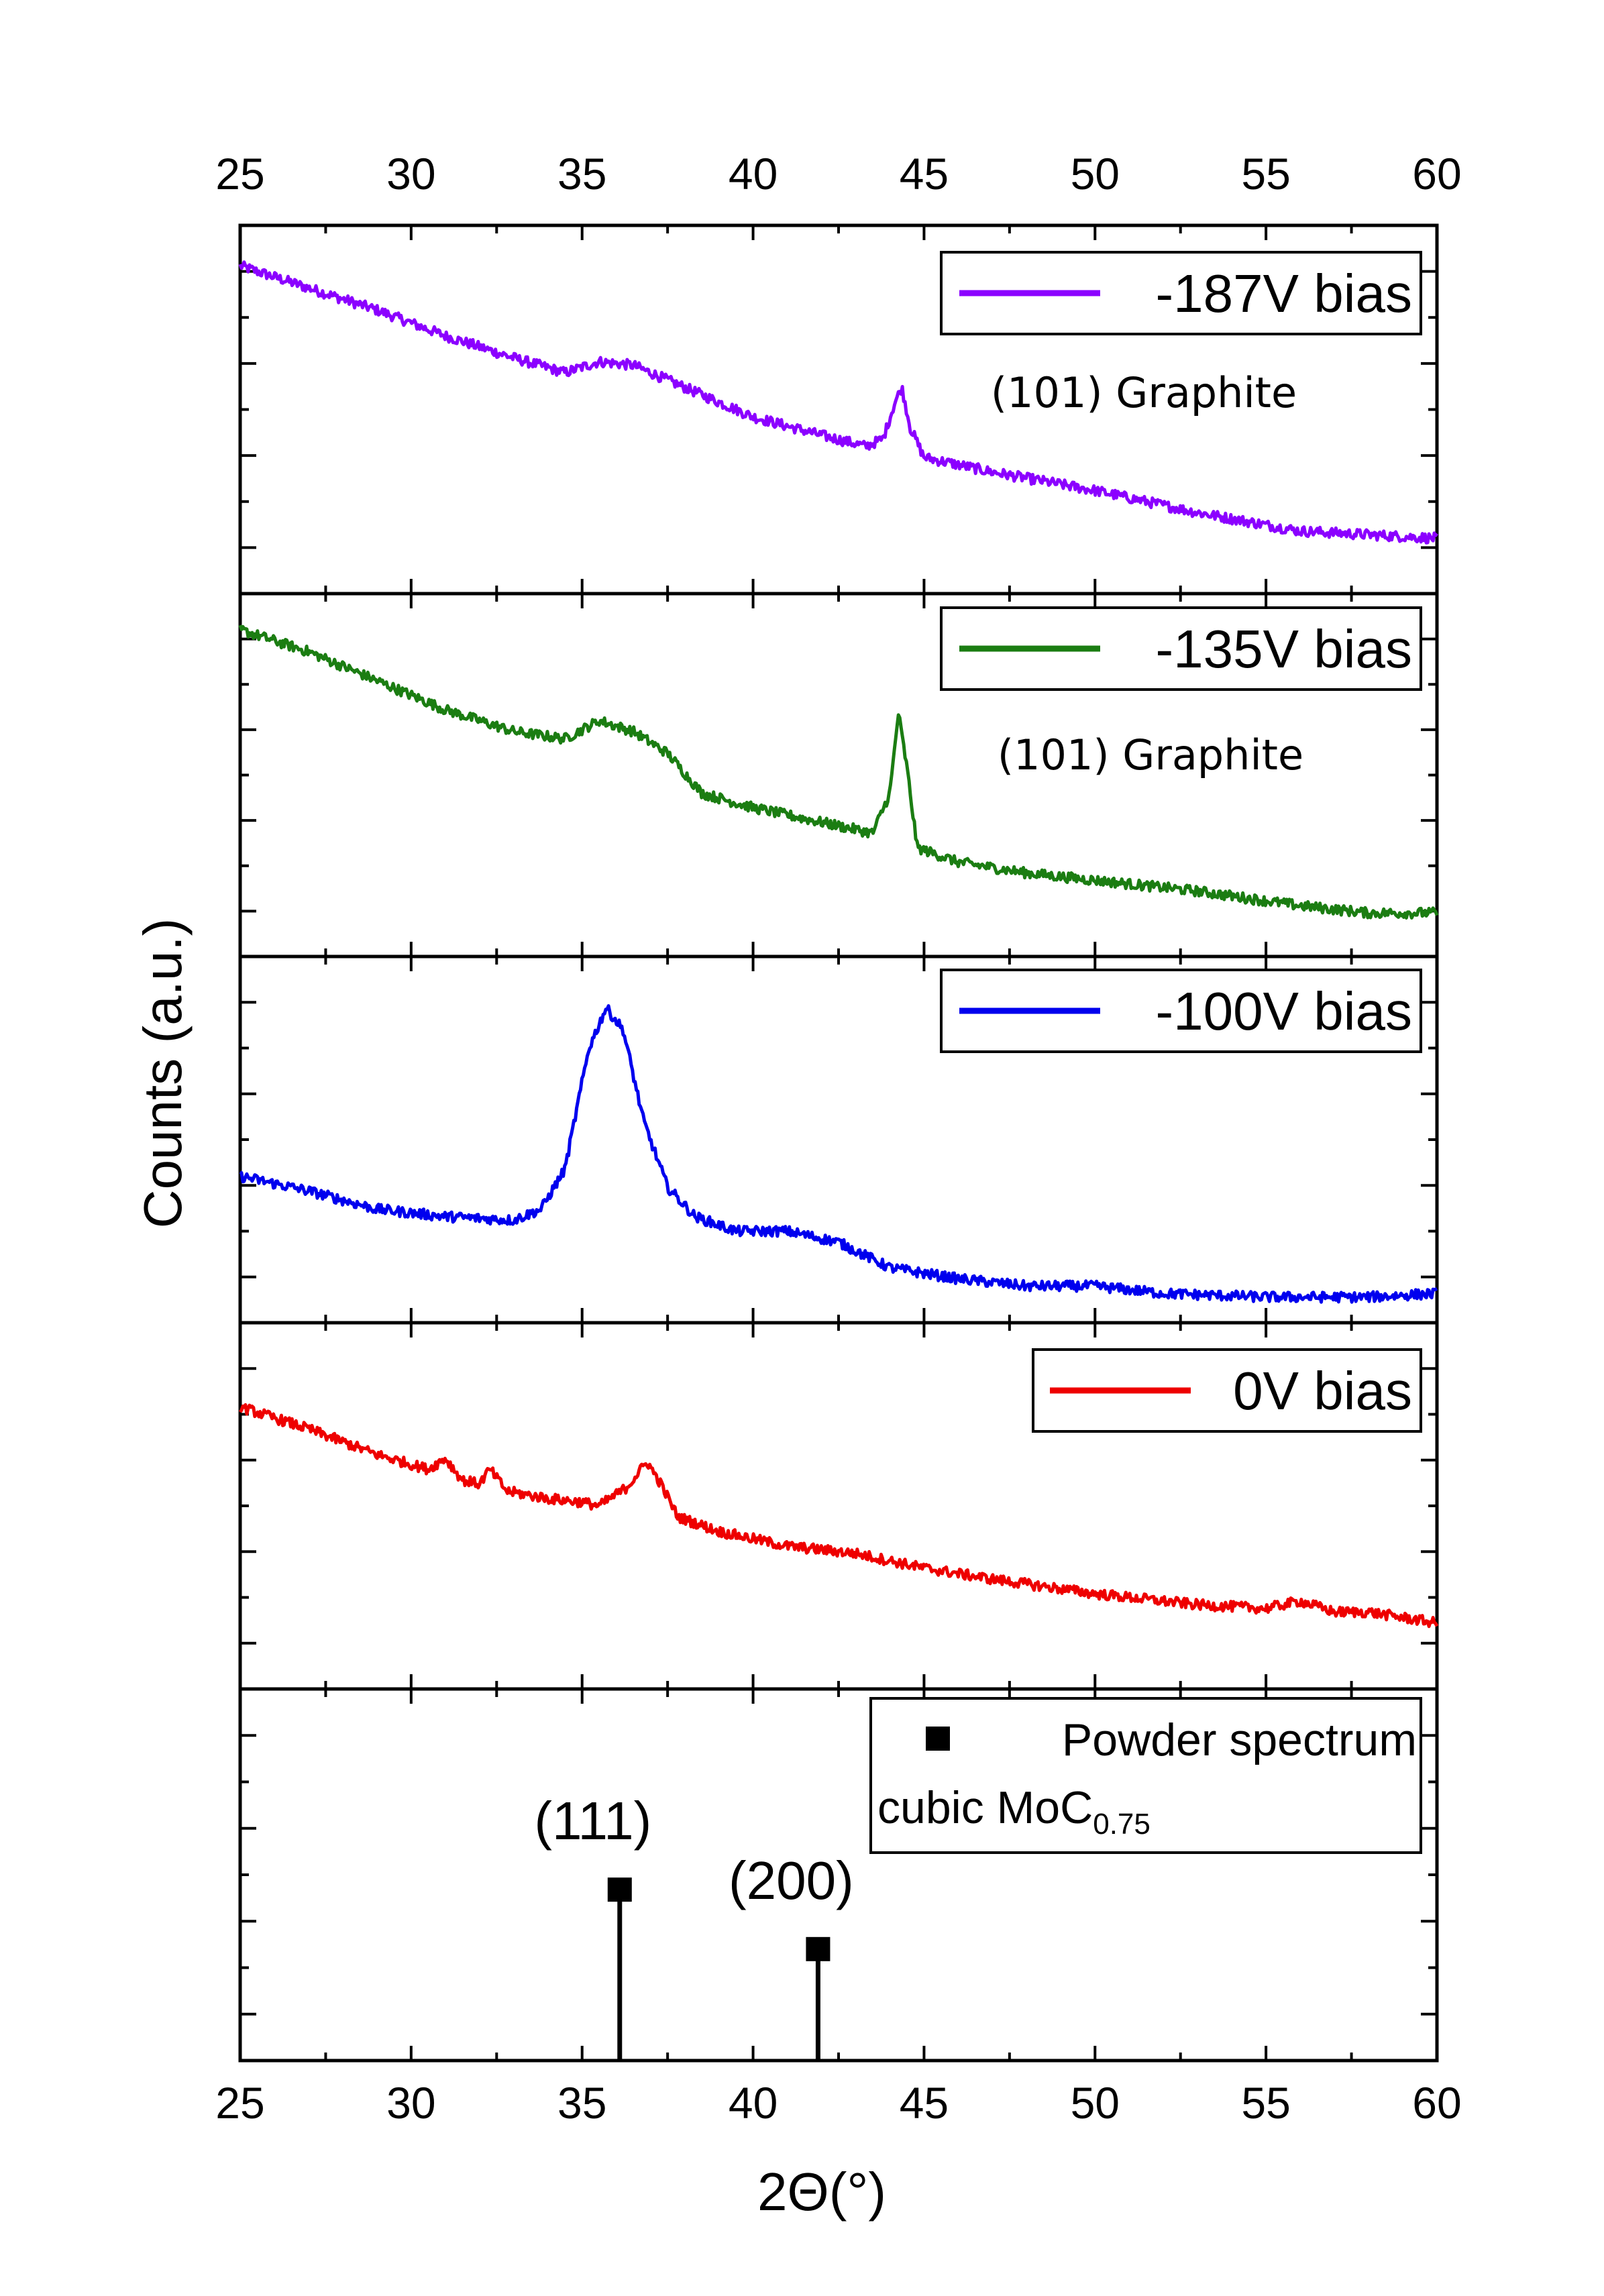 The image size is (1604, 2296). I want to click on legend-0v-label: 0V bias, so click(1322, 1391).